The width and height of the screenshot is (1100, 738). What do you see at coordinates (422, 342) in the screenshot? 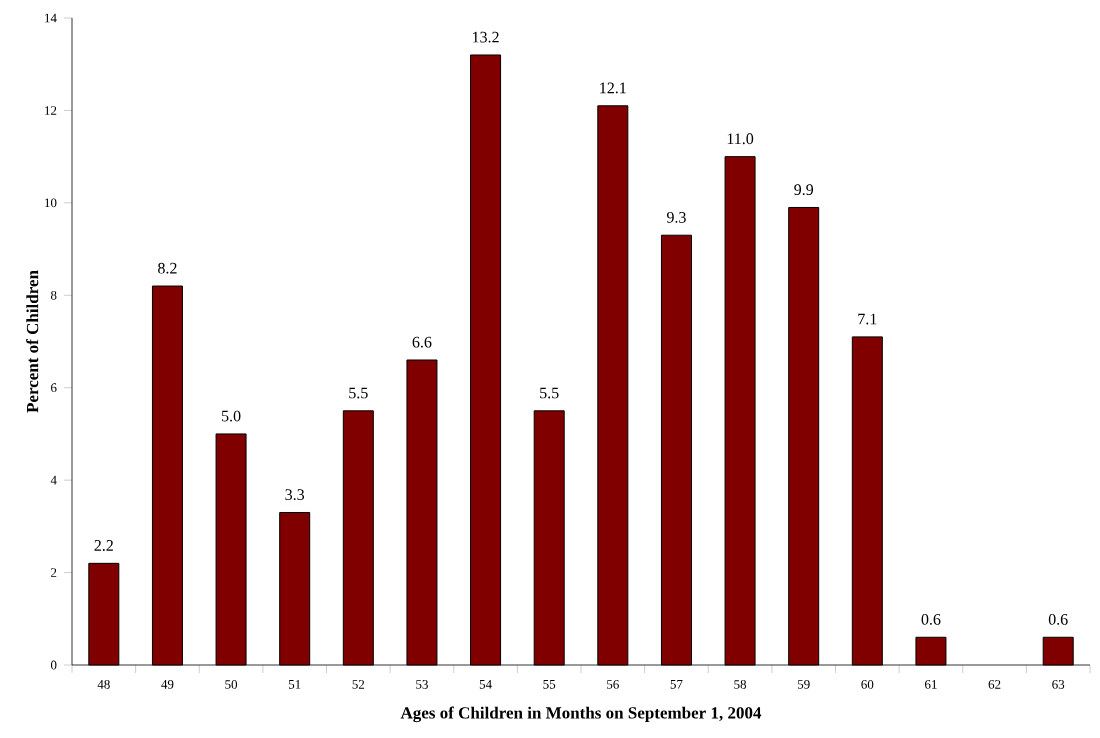
I see `data-label: 6.6` at bounding box center [422, 342].